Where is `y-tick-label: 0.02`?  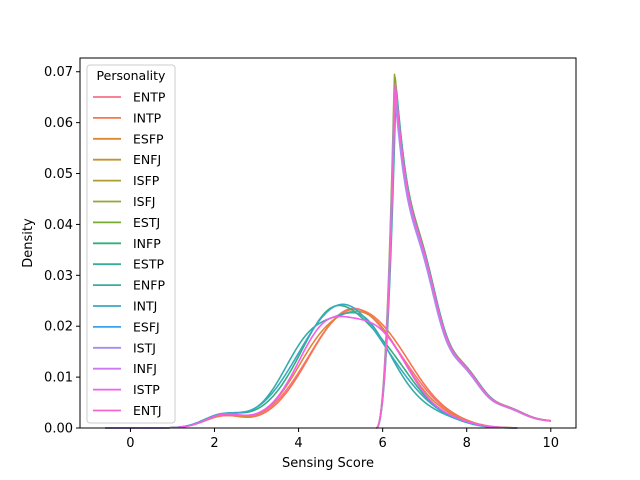 y-tick-label: 0.02 is located at coordinates (58, 327).